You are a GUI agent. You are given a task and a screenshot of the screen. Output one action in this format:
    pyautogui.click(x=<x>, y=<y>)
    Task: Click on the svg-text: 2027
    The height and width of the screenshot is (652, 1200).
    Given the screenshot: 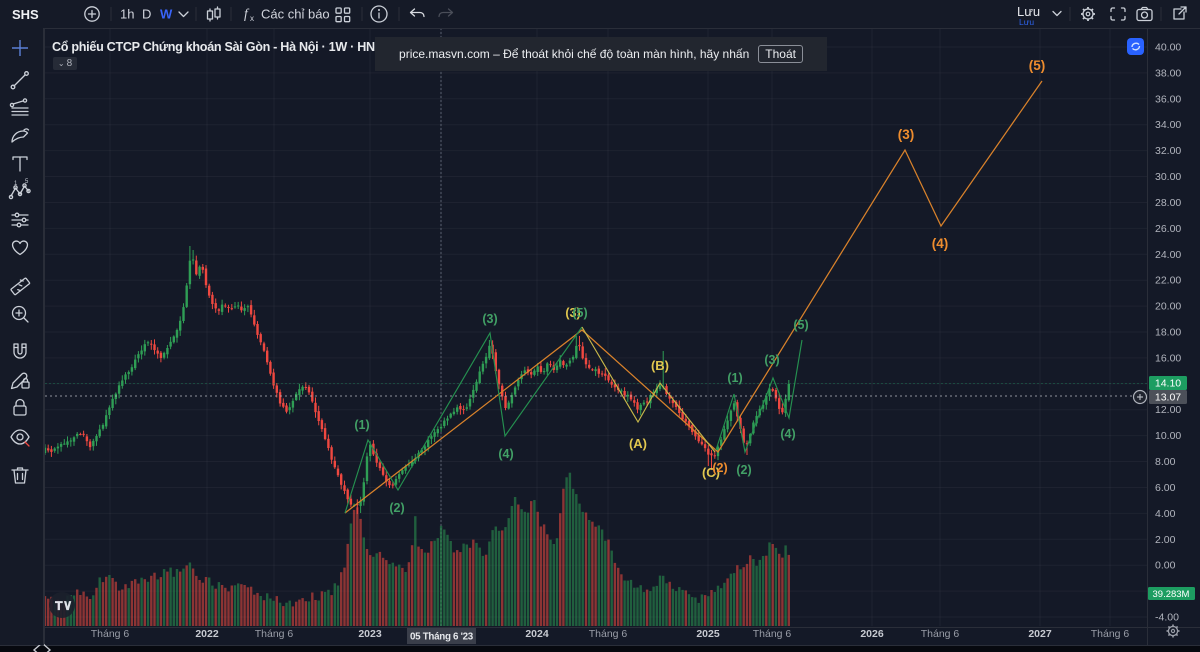 What is the action you would take?
    pyautogui.click(x=1040, y=634)
    